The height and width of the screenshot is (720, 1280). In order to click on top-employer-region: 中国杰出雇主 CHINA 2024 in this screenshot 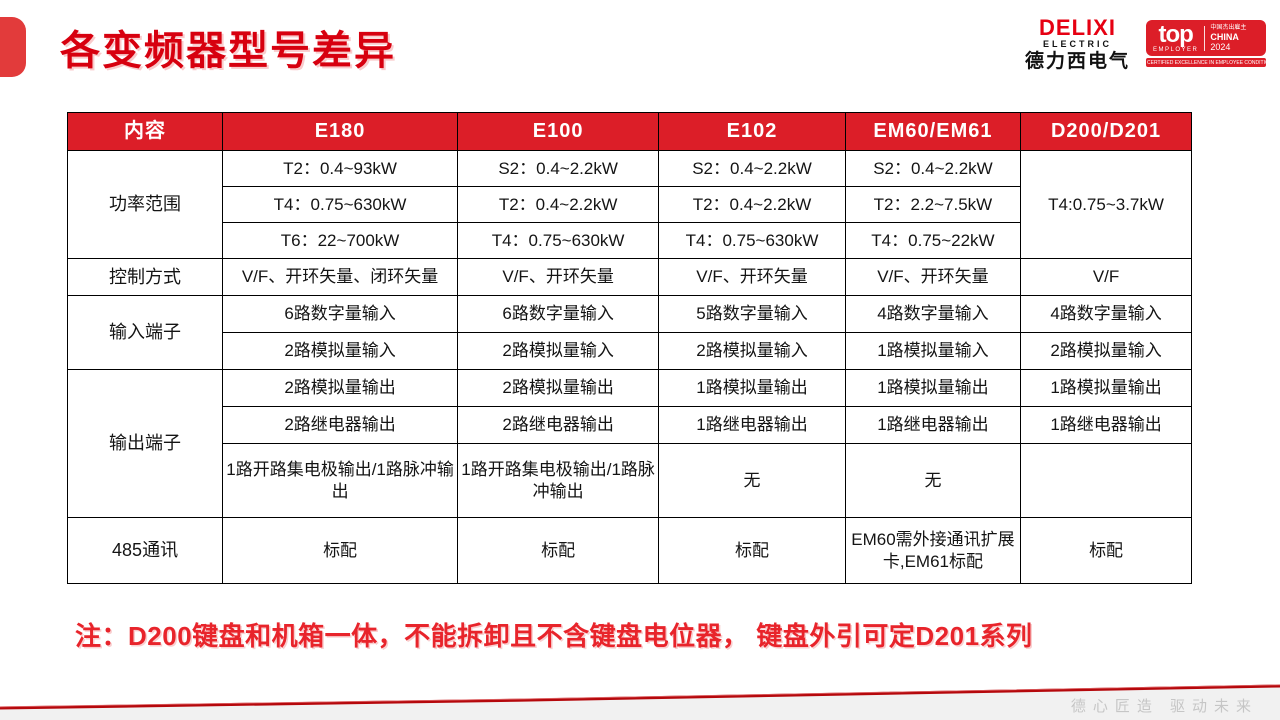, I will do `click(1228, 38)`.